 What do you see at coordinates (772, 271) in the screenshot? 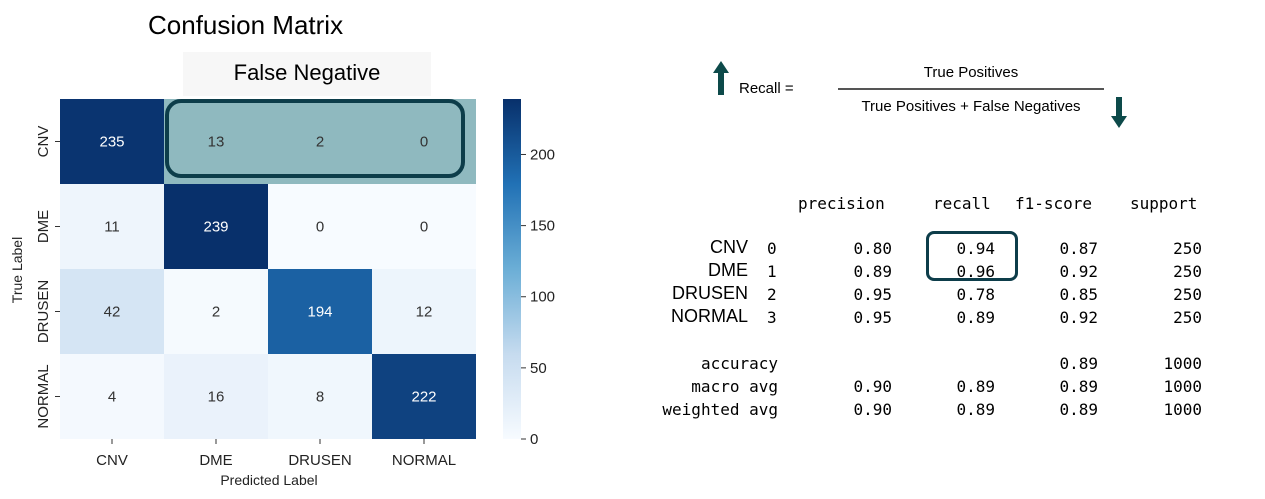
I see `report-class-index: 1` at bounding box center [772, 271].